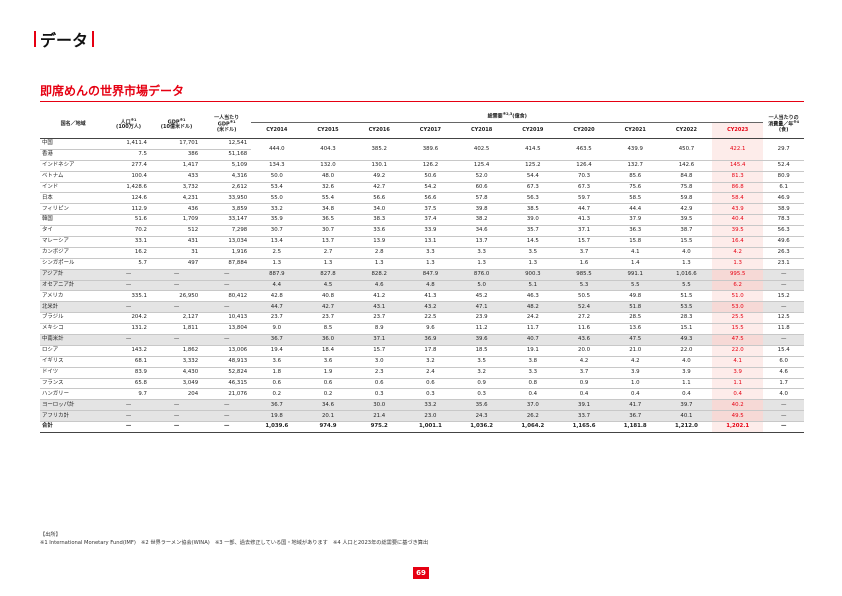 The image size is (842, 596). Describe the element at coordinates (635, 253) in the screenshot. I see `demand-cell: 4.1` at that location.